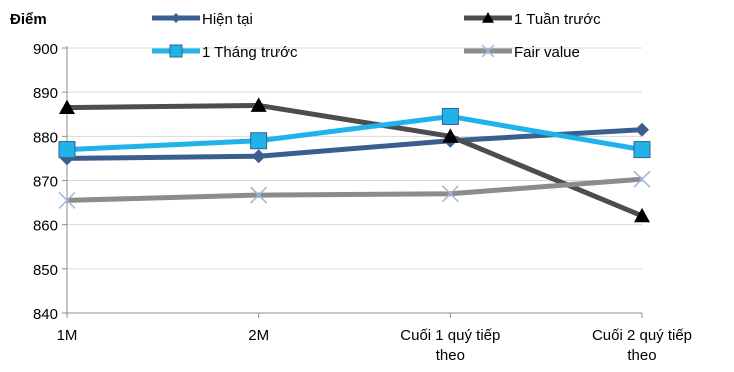  Describe the element at coordinates (227, 19) in the screenshot. I see `legend-label: Hiện tại` at that location.